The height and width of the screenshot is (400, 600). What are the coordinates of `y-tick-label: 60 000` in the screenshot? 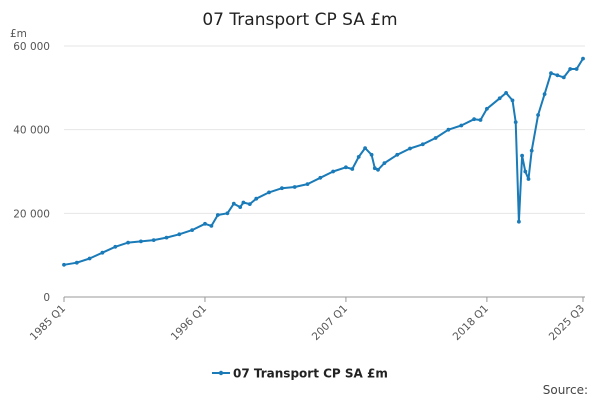 It's located at (31, 47).